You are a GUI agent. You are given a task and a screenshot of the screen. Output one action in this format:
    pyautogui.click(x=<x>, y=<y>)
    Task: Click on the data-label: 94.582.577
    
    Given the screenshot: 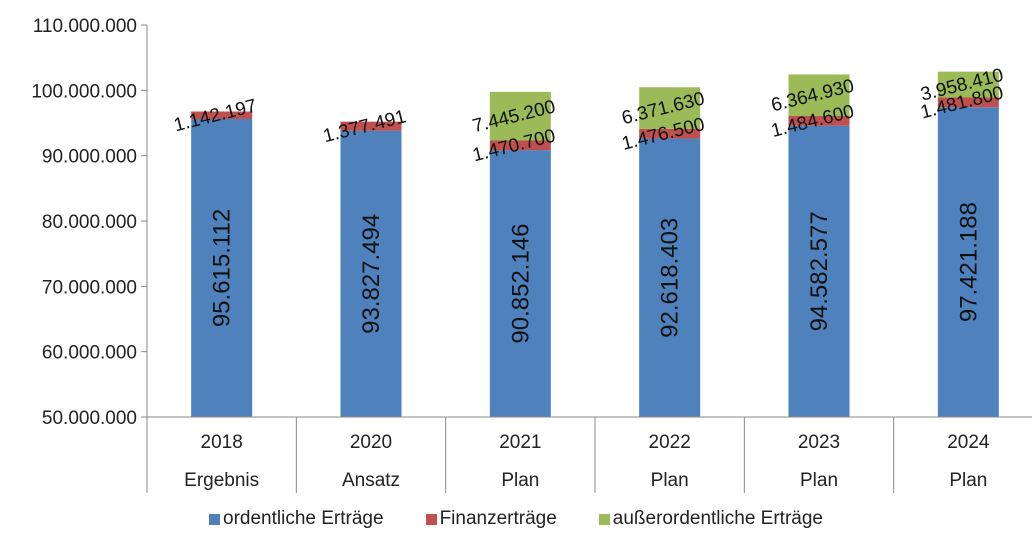 What is the action you would take?
    pyautogui.click(x=819, y=271)
    